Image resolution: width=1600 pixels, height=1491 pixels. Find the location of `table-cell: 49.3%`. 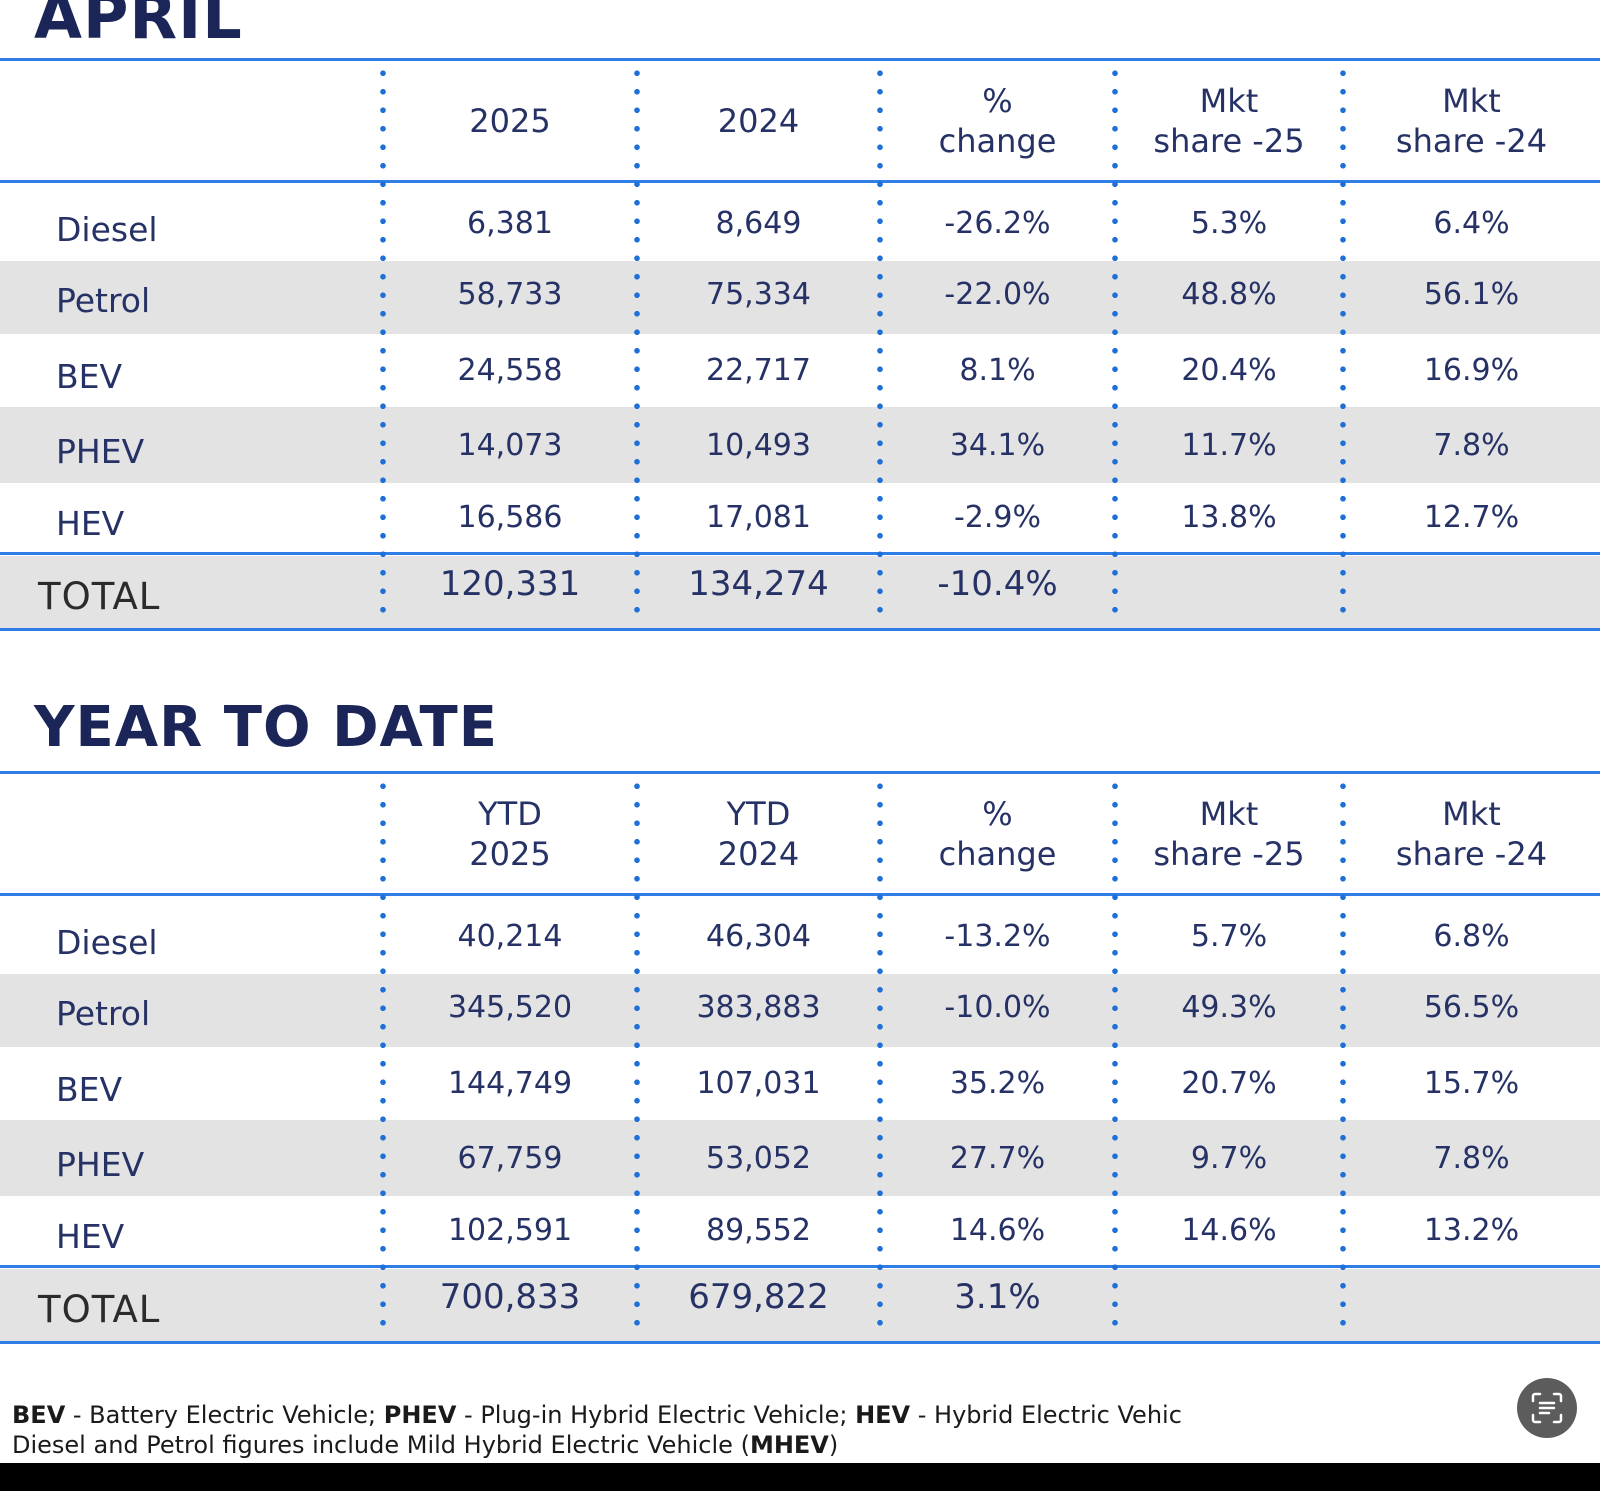

table-cell: 49.3% is located at coordinates (1229, 1007).